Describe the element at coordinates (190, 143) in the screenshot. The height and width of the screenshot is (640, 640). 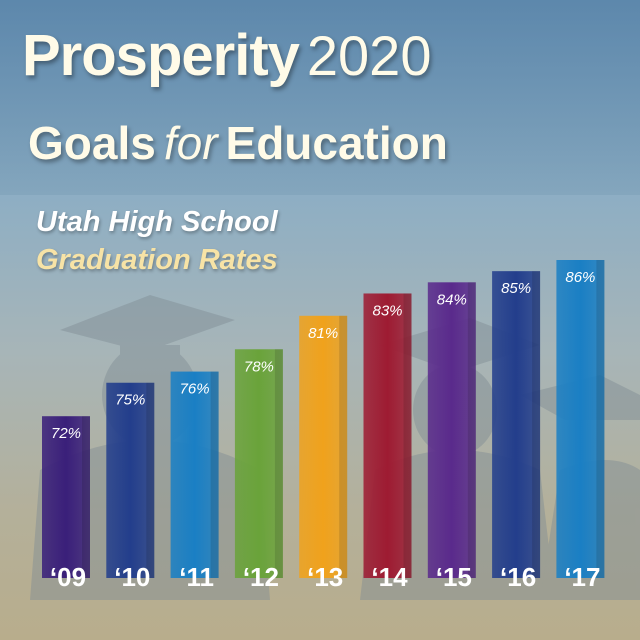
I see `subtitle-for: for` at that location.